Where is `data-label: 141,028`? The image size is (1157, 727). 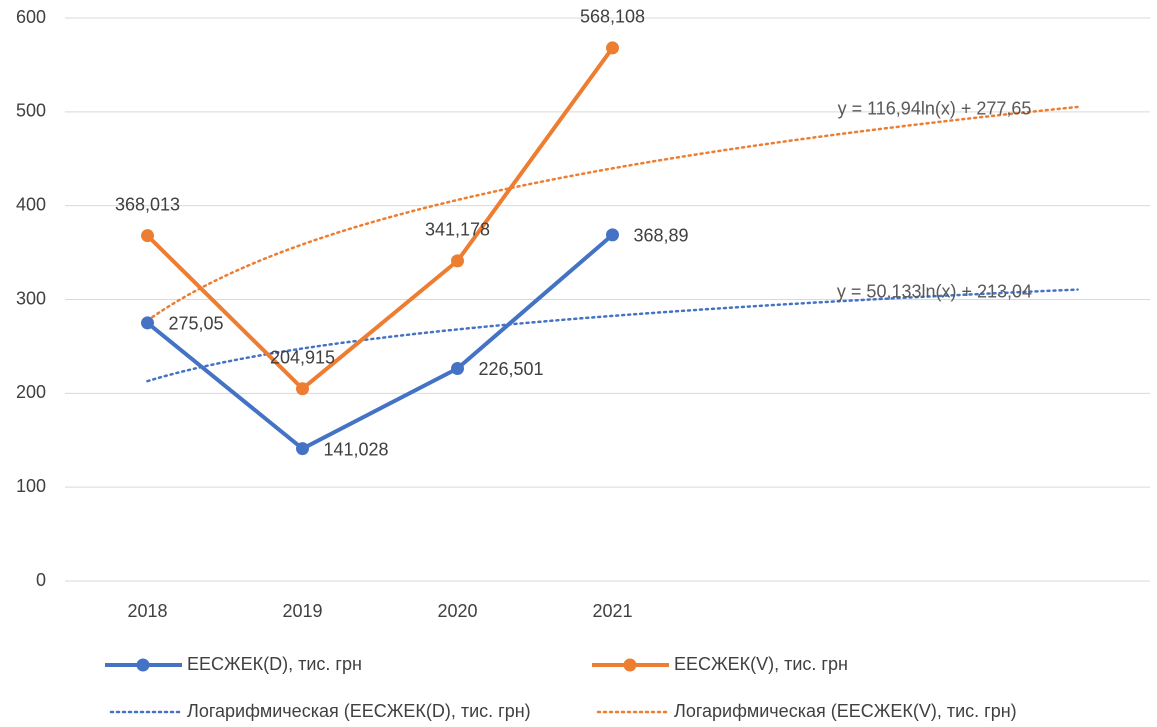
data-label: 141,028 is located at coordinates (356, 449).